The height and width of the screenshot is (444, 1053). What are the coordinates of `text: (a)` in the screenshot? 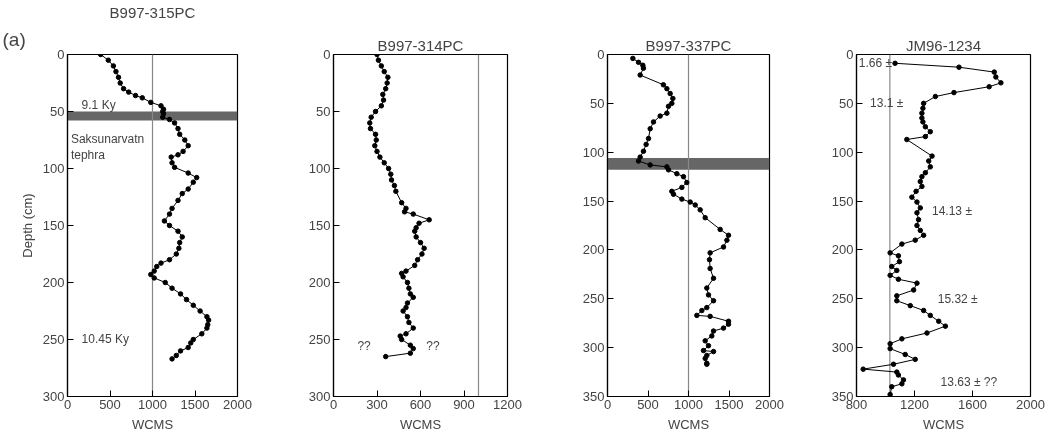 It's located at (14, 39).